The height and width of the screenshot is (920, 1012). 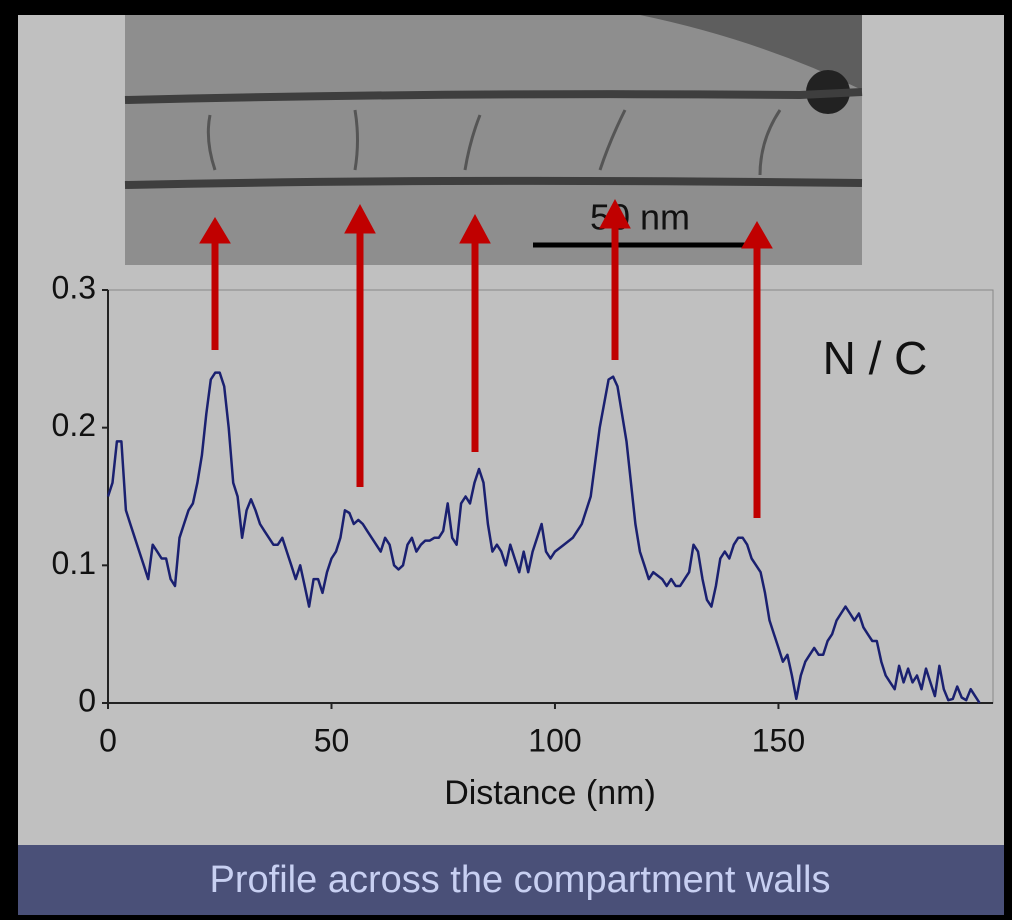 What do you see at coordinates (87, 700) in the screenshot?
I see `y-tick-label: 0` at bounding box center [87, 700].